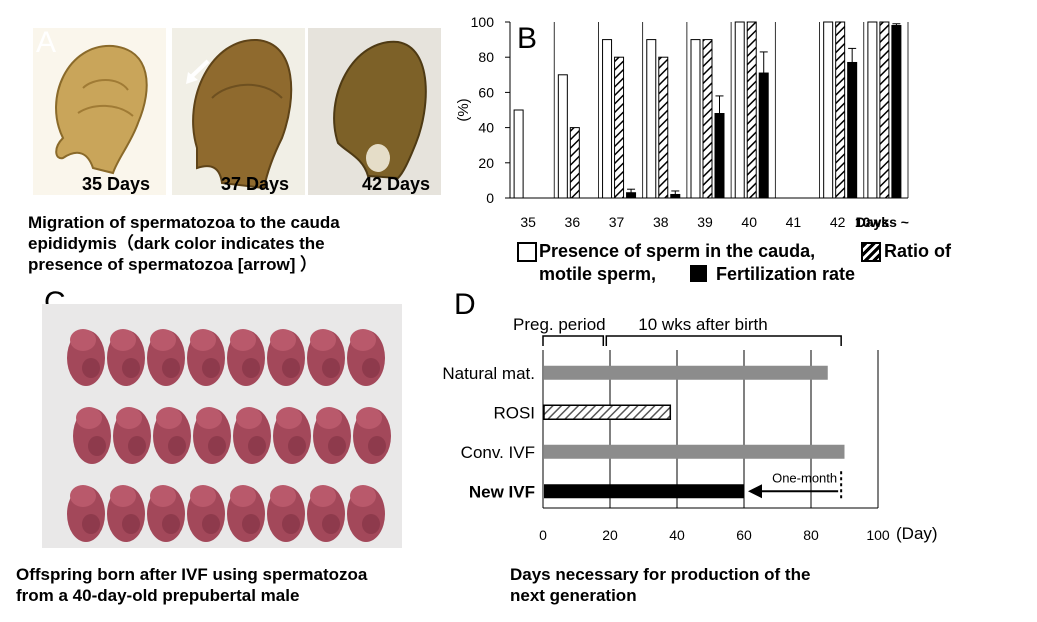 The image size is (1037, 622). Describe the element at coordinates (46, 42) in the screenshot. I see `panel-letter-a: A` at that location.